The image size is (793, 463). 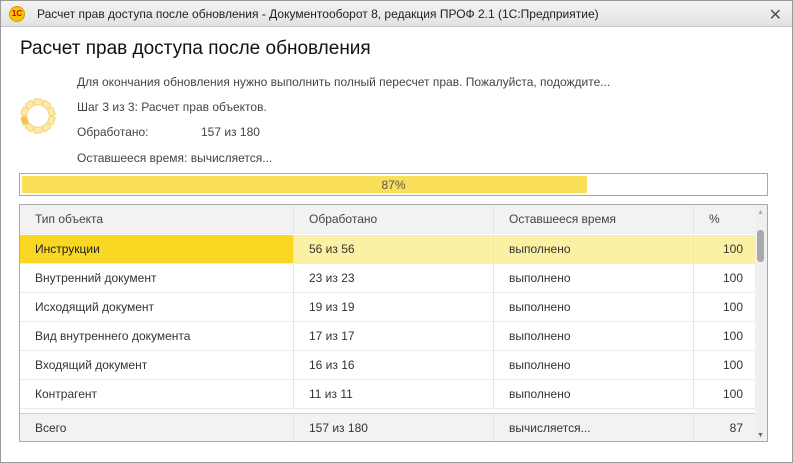 What do you see at coordinates (157, 219) in the screenshot?
I see `column-header-type: Тип объекта` at bounding box center [157, 219].